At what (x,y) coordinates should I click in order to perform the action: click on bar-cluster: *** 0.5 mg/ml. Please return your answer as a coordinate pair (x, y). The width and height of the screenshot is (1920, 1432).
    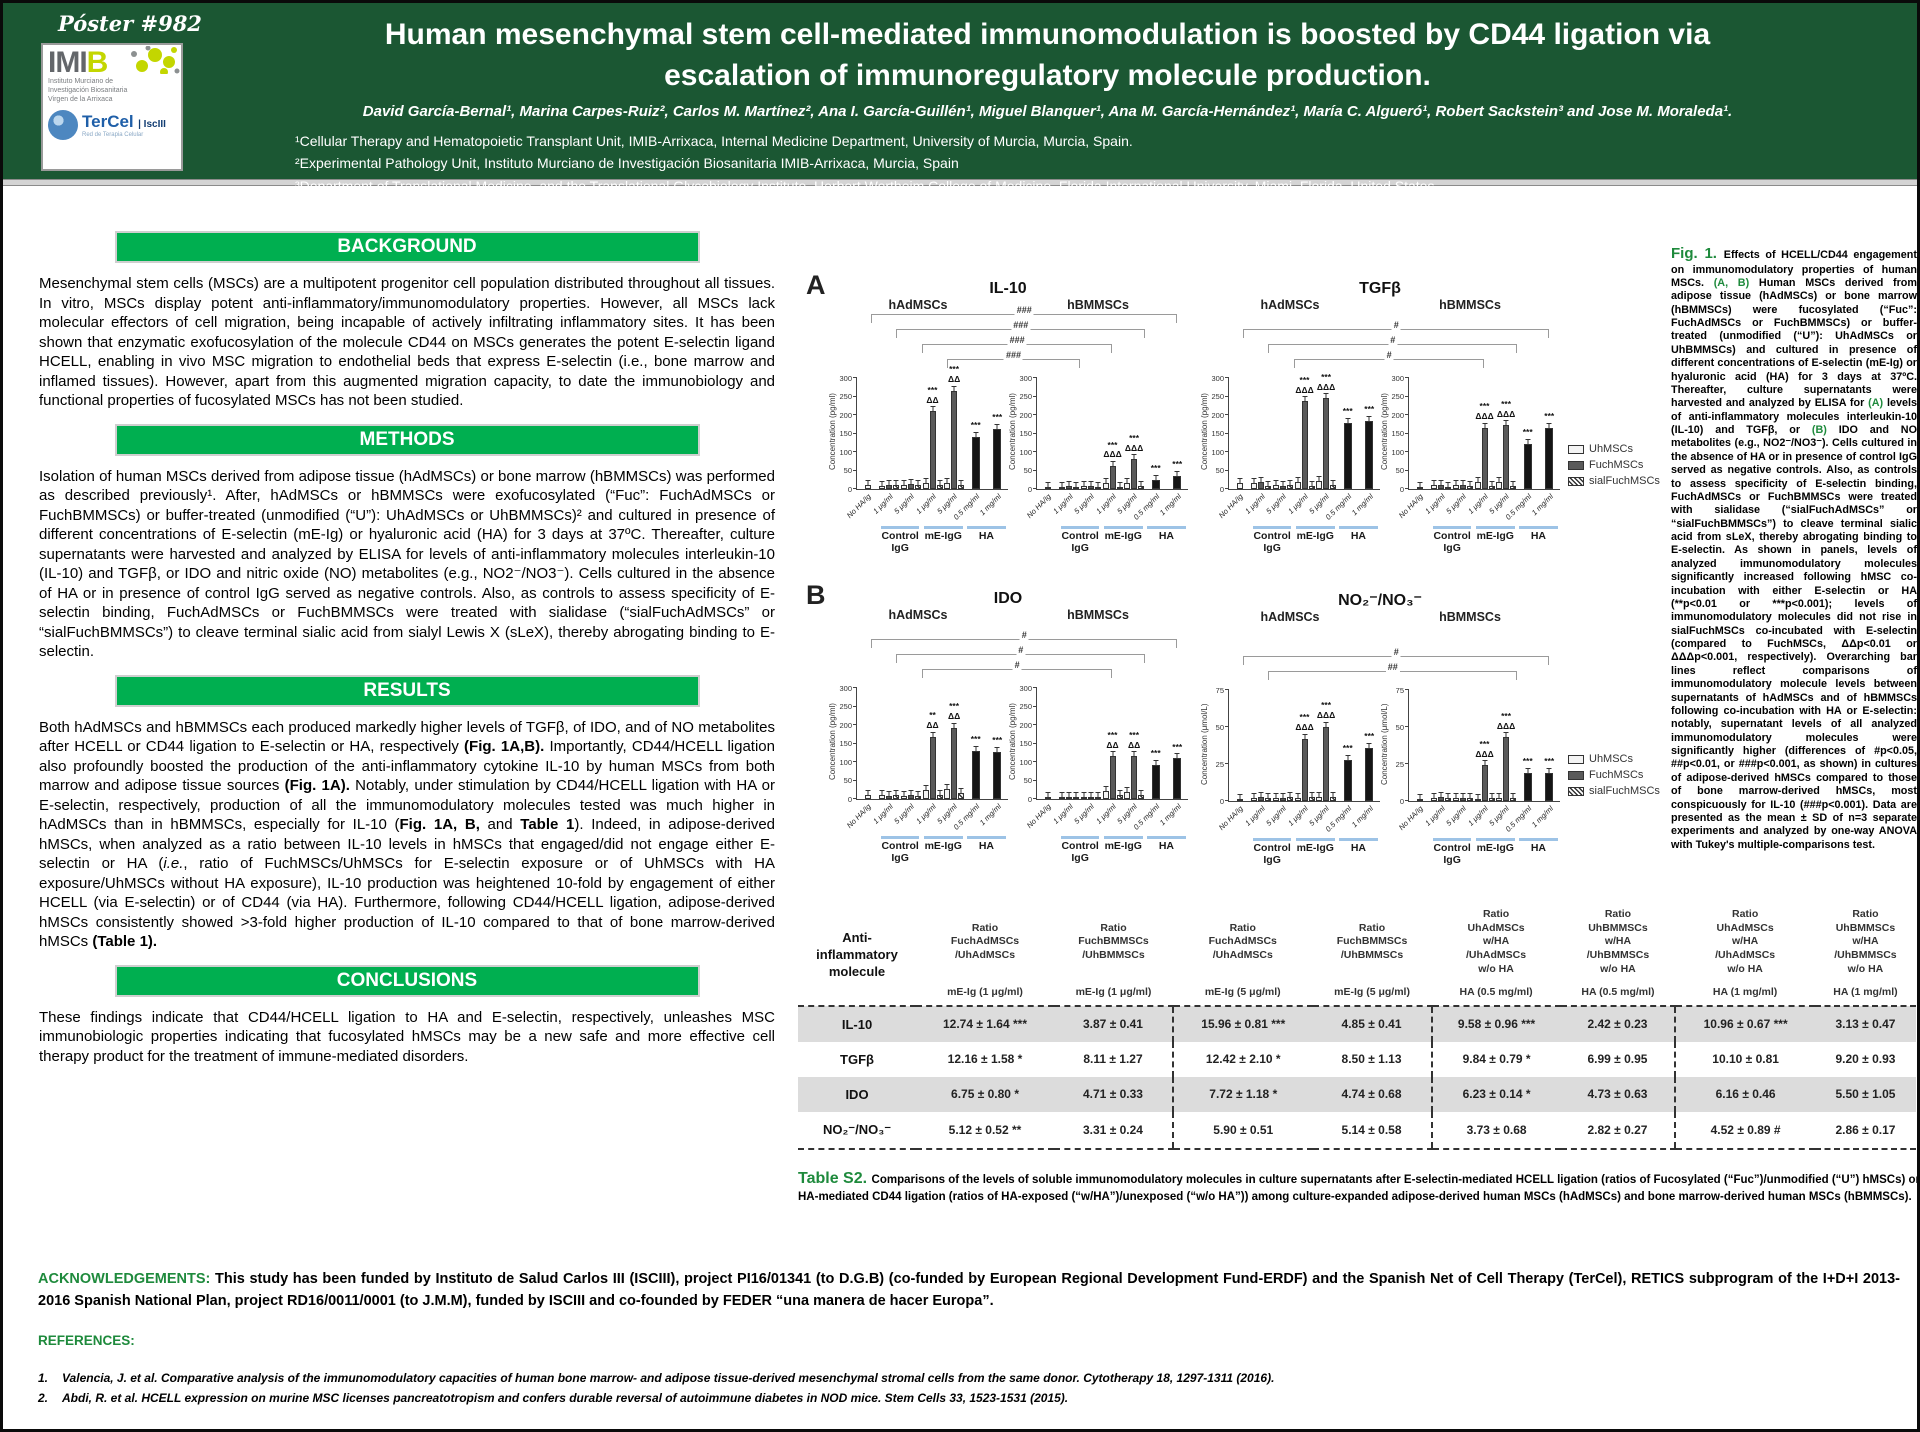
    Looking at the image, I should click on (1341, 450).